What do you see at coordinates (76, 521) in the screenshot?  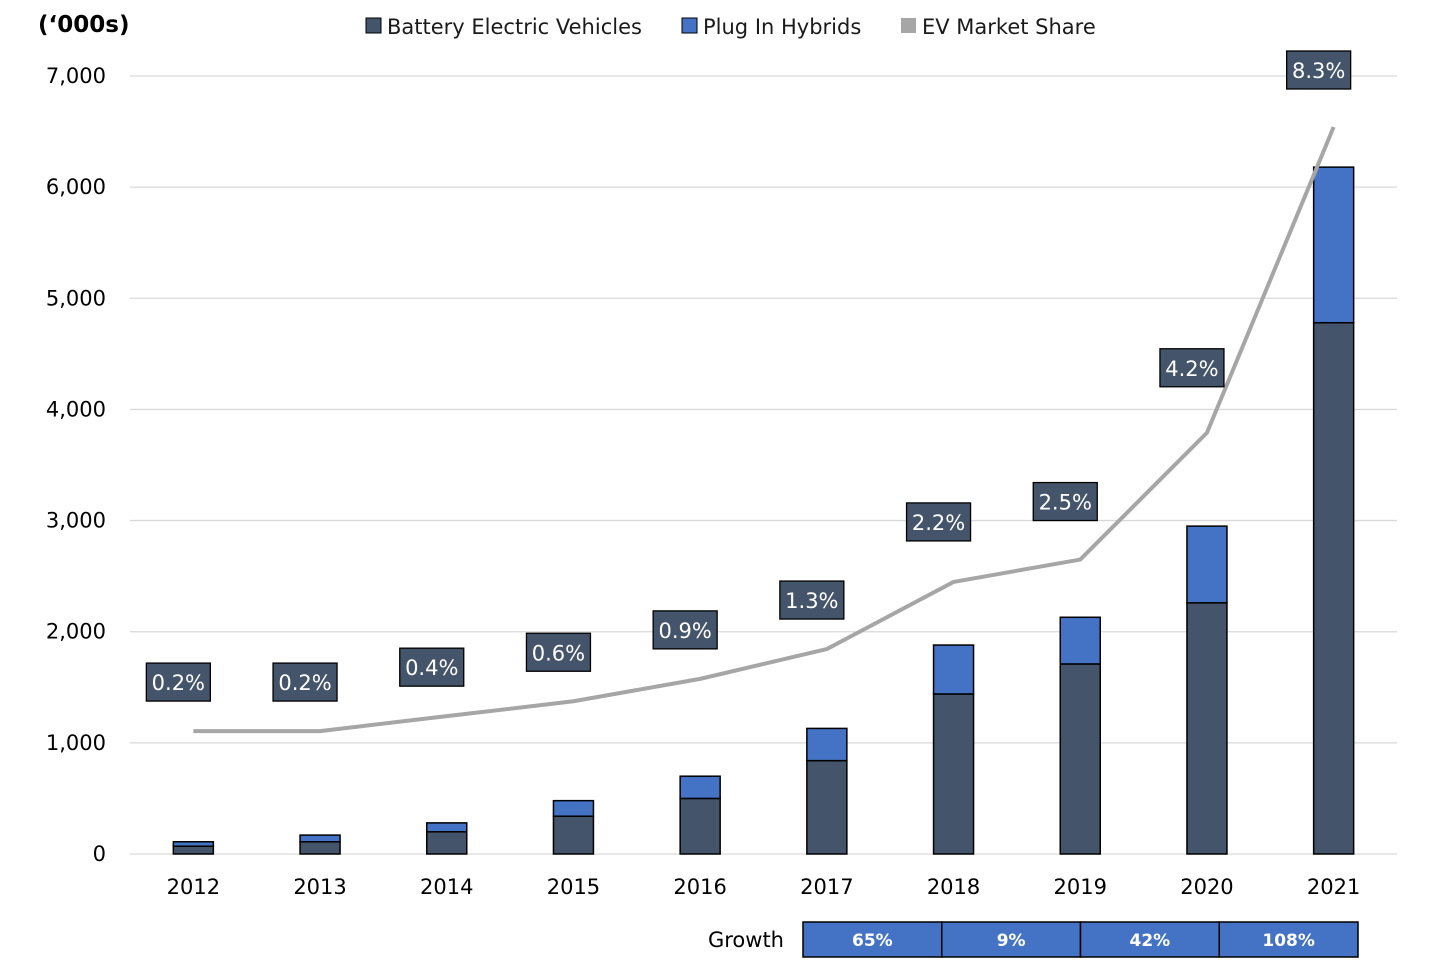 I see `y-tick-label: 3,000` at bounding box center [76, 521].